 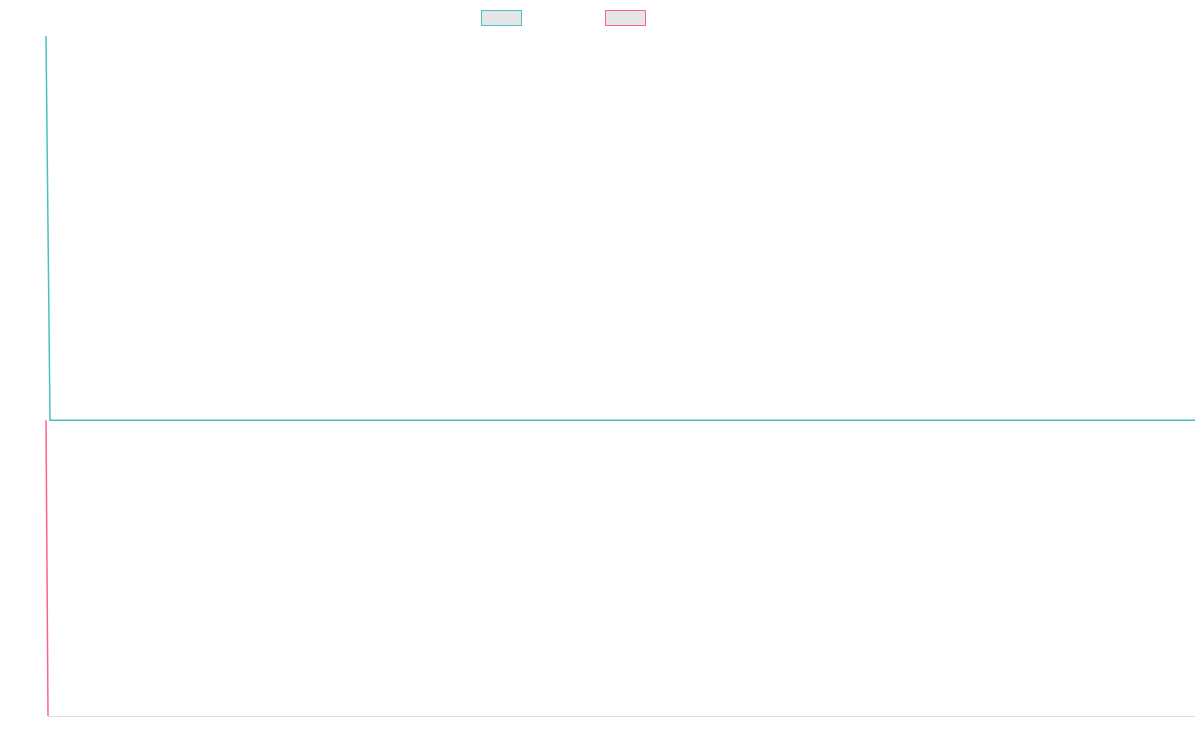 I want to click on series-line, so click(x=47, y=568).